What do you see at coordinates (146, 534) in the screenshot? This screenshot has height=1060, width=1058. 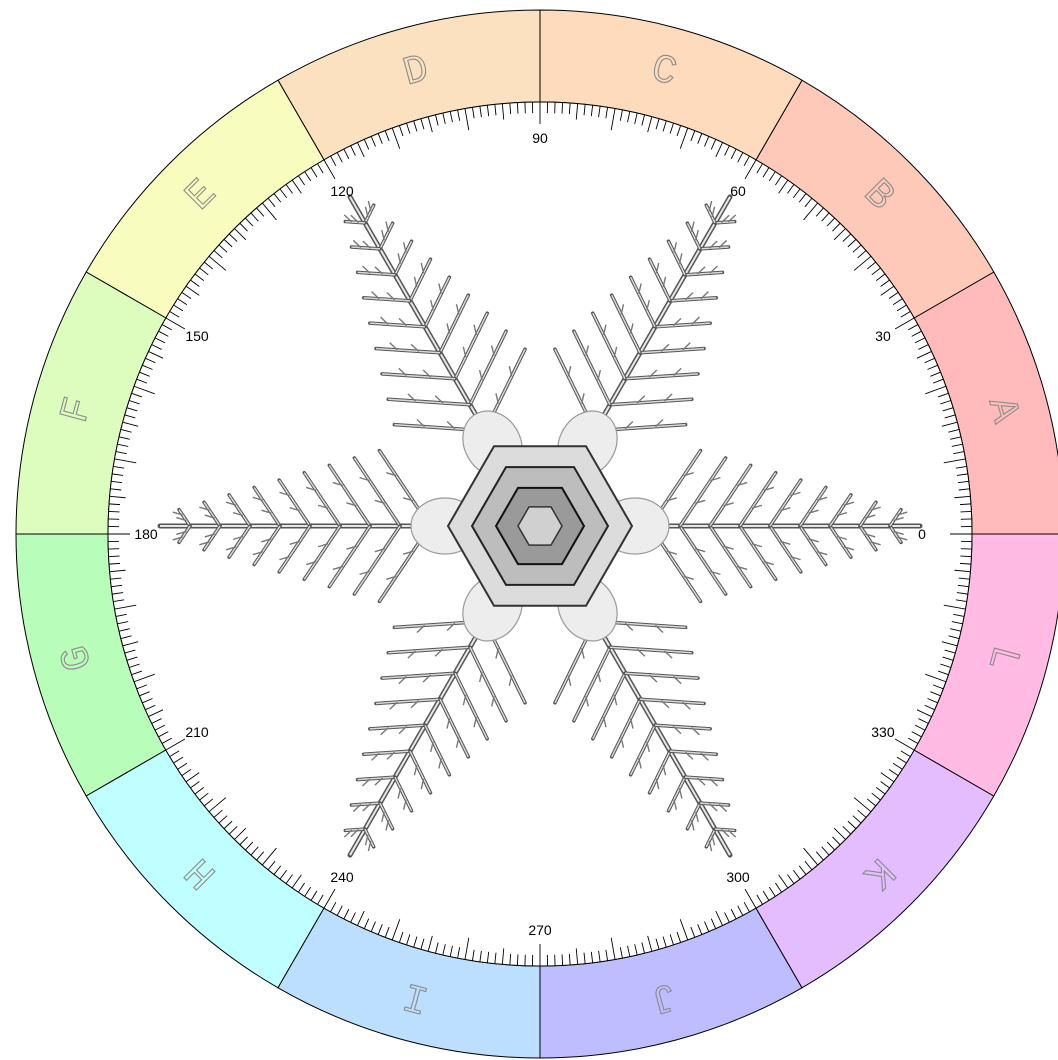 I see `degree-label-180: 180` at bounding box center [146, 534].